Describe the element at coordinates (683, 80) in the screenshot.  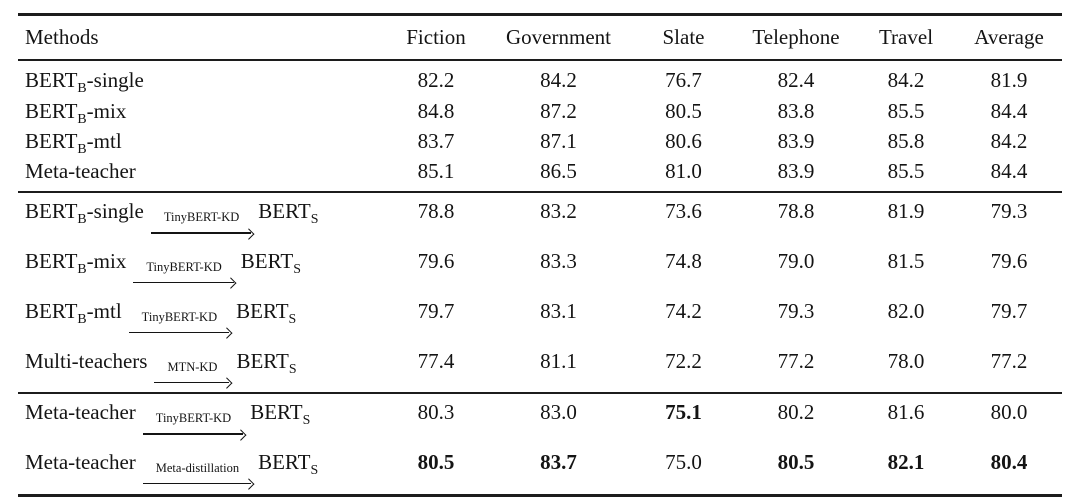
I see `value-cell: 76.7` at that location.